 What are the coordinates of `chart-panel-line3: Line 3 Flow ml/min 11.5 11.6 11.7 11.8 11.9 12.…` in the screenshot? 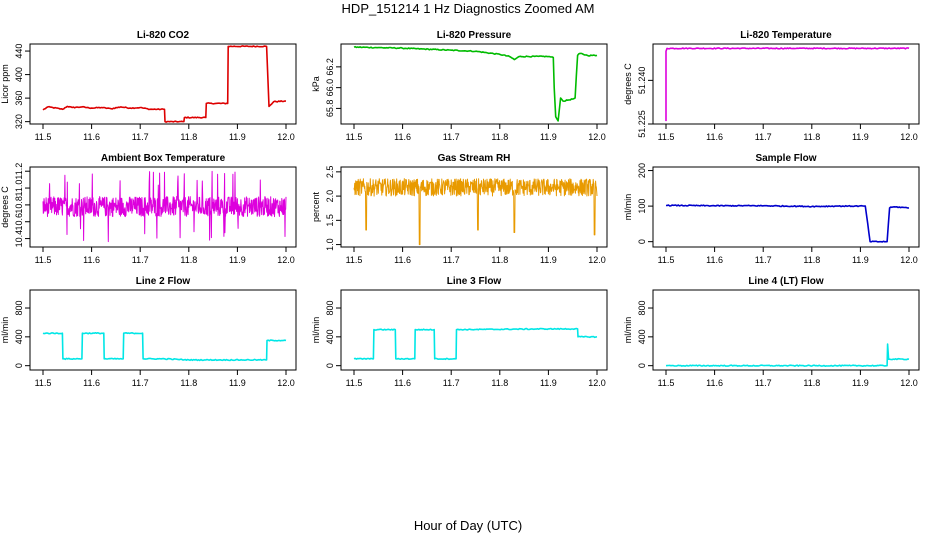 It's located at (459, 332).